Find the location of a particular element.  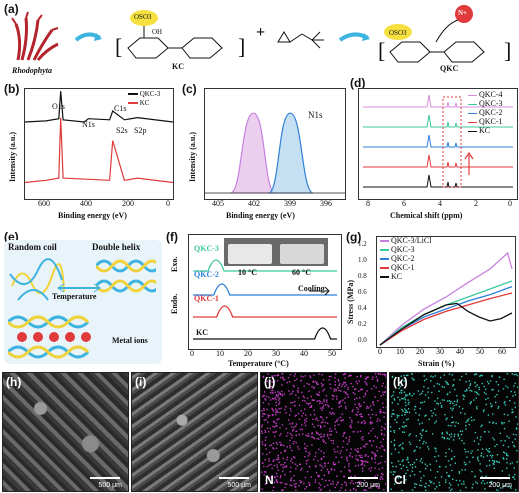

qkc-sulfate-group: OSO3 is located at coordinates (398, 33).